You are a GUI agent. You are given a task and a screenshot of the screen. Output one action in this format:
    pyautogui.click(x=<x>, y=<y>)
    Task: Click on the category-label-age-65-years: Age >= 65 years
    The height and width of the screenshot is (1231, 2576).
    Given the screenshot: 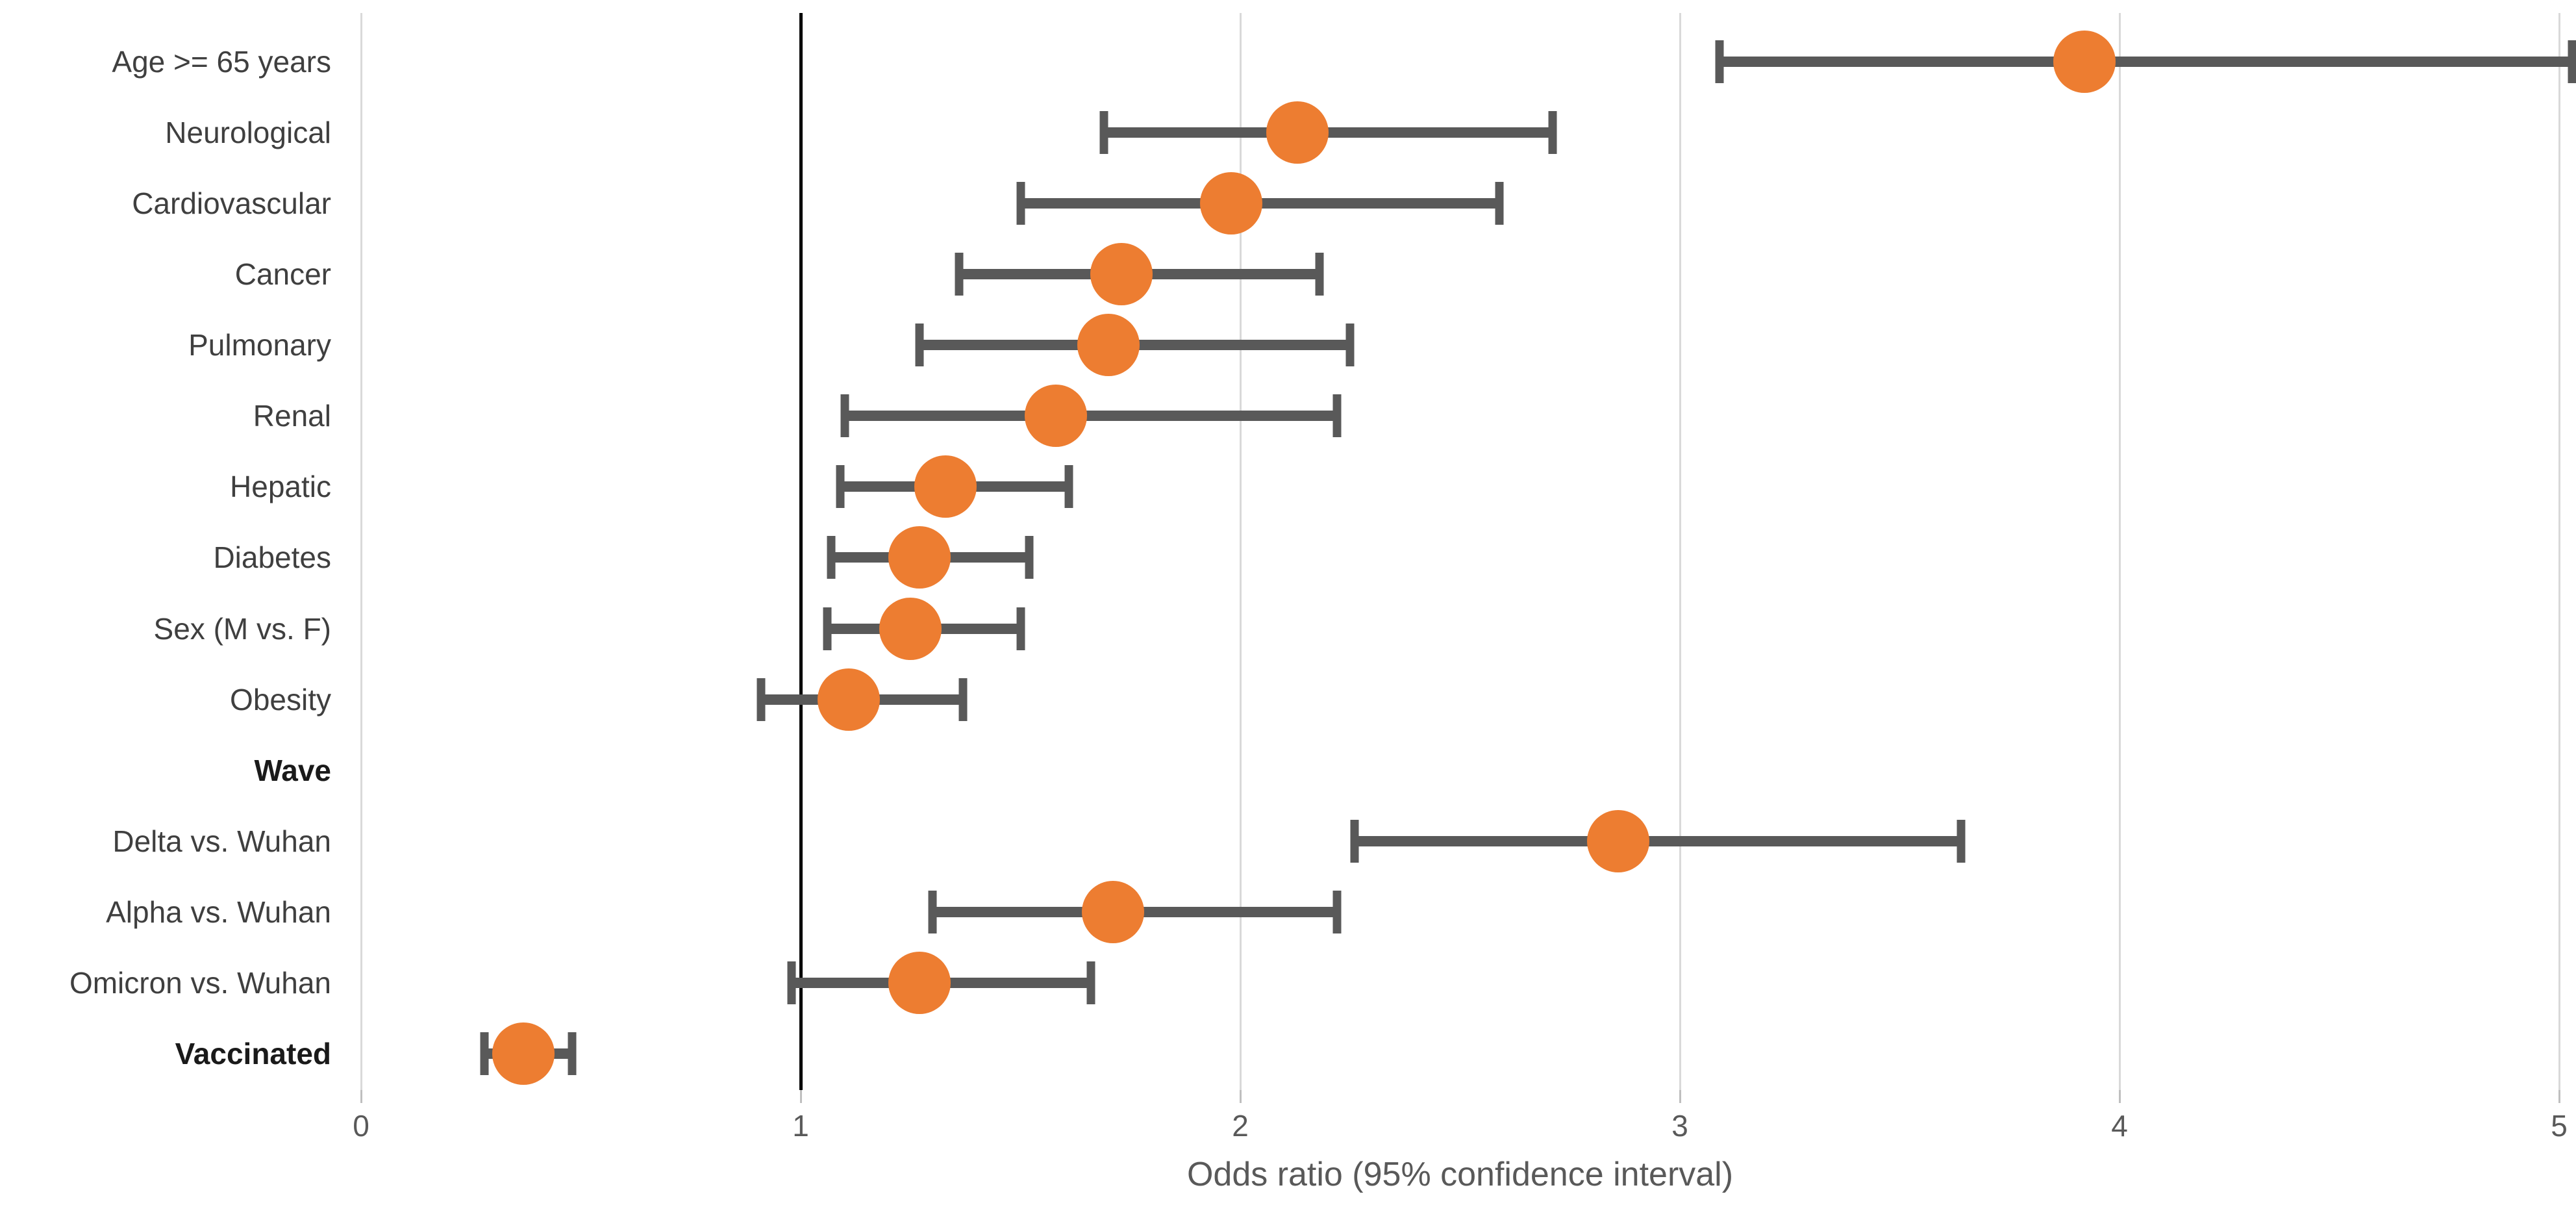 What is the action you would take?
    pyautogui.click(x=221, y=62)
    